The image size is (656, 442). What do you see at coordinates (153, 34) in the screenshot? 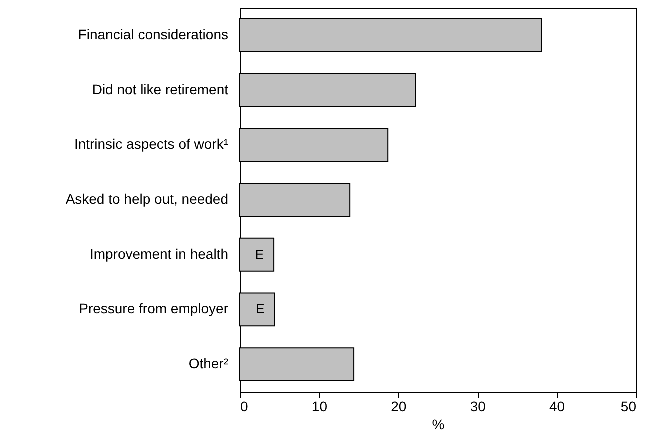
I see `y-tick-label: Financial considerations` at bounding box center [153, 34].